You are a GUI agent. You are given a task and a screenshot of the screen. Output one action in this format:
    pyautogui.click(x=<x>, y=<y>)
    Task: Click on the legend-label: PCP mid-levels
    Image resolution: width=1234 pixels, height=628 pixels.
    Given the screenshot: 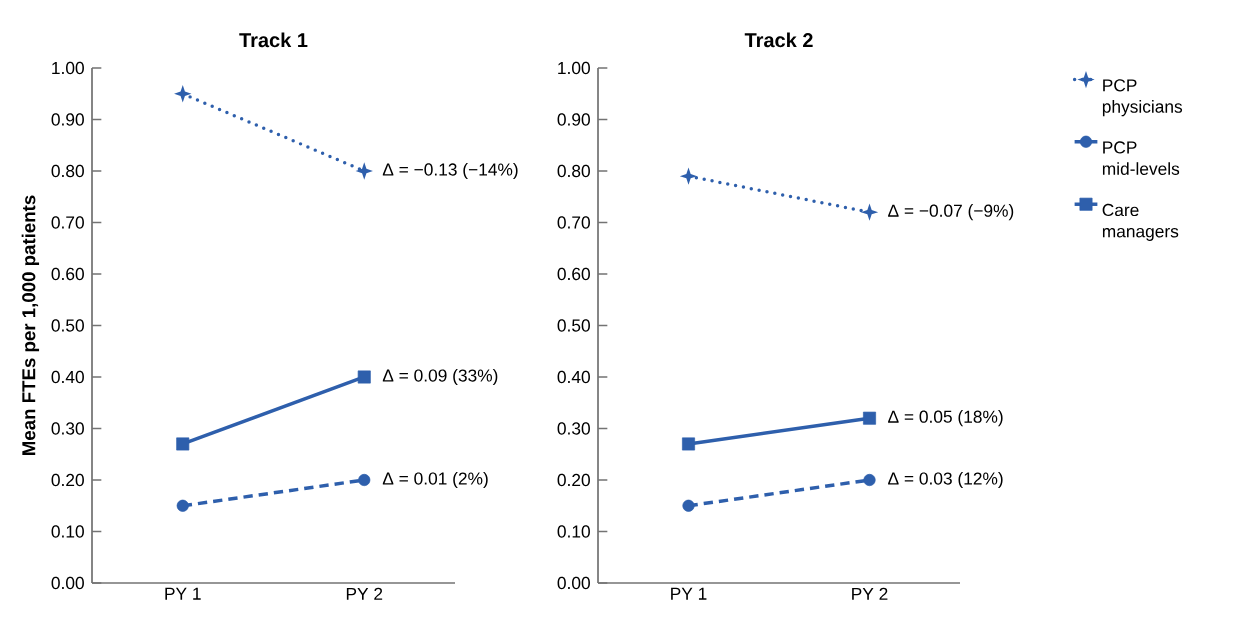 What is the action you would take?
    pyautogui.click(x=1141, y=158)
    